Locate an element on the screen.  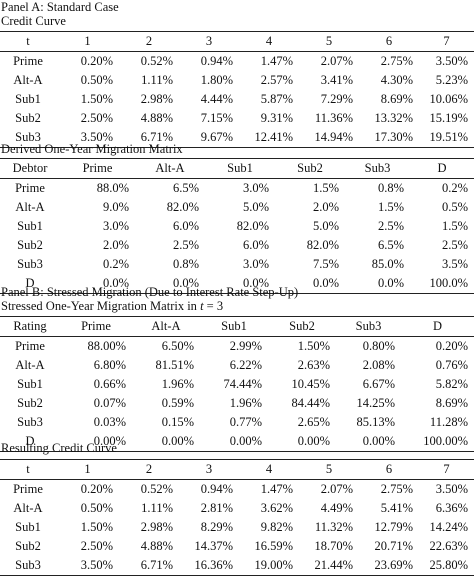
table-cell: 10.45% is located at coordinates (310, 384).